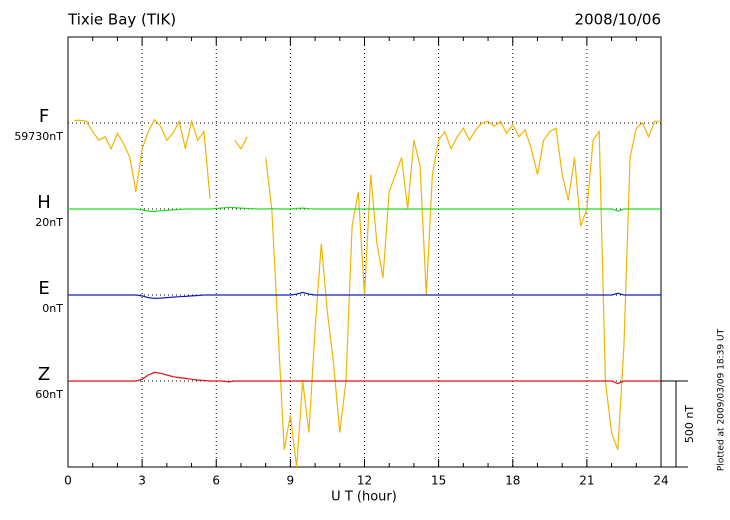  Describe the element at coordinates (216, 481) in the screenshot. I see `x-tick-label: 6` at that location.